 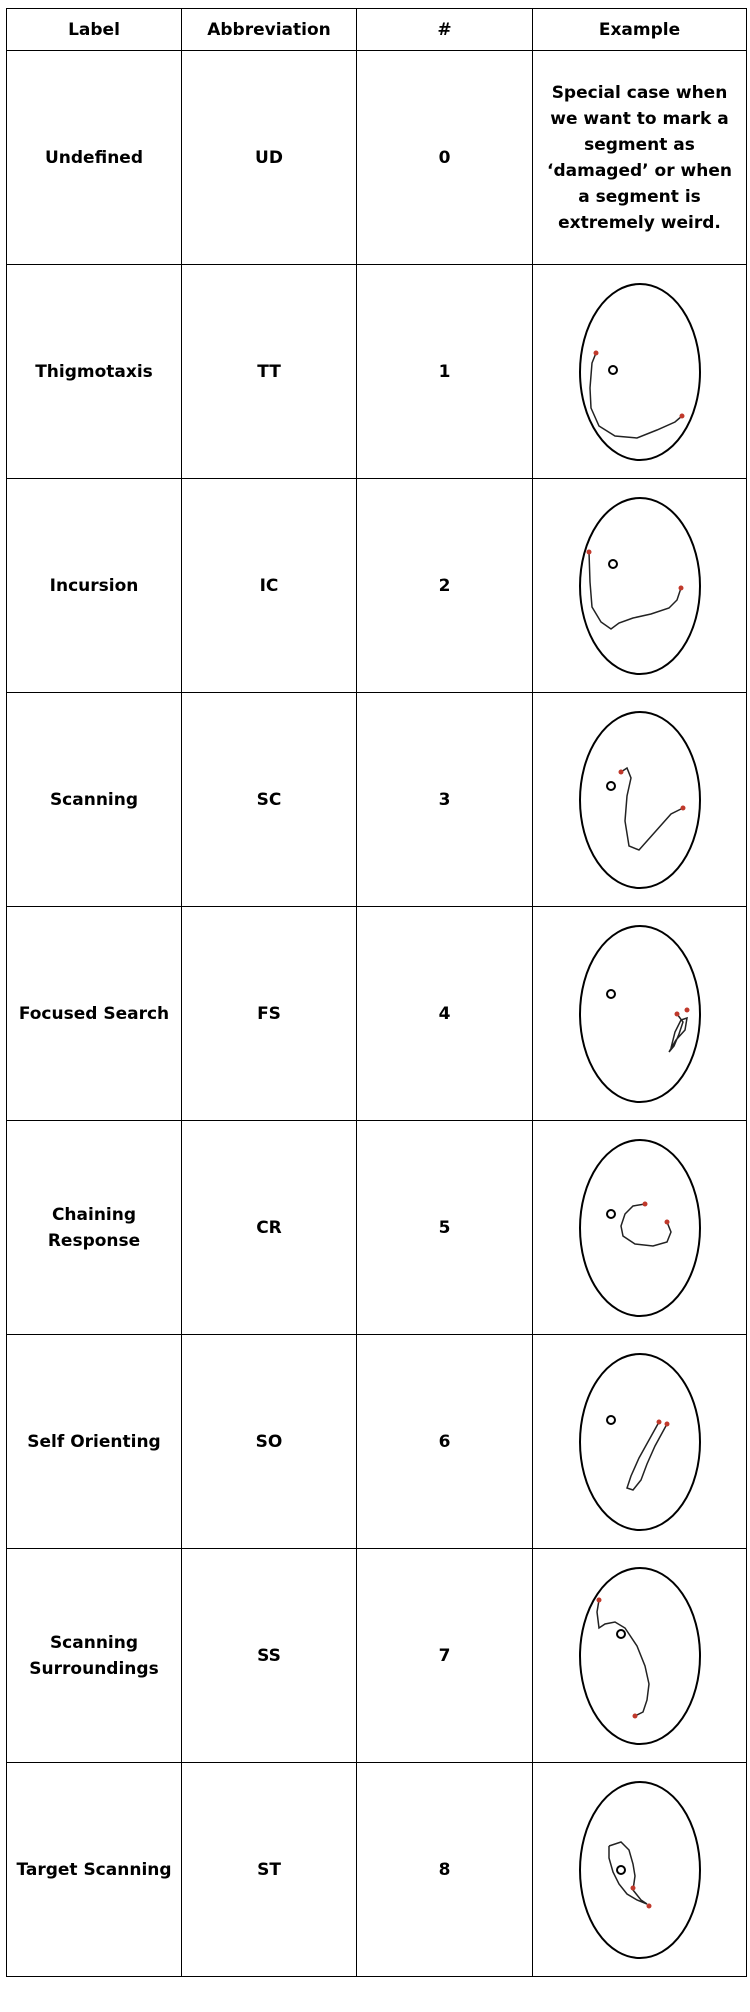 I want to click on header-number: #, so click(x=444, y=29).